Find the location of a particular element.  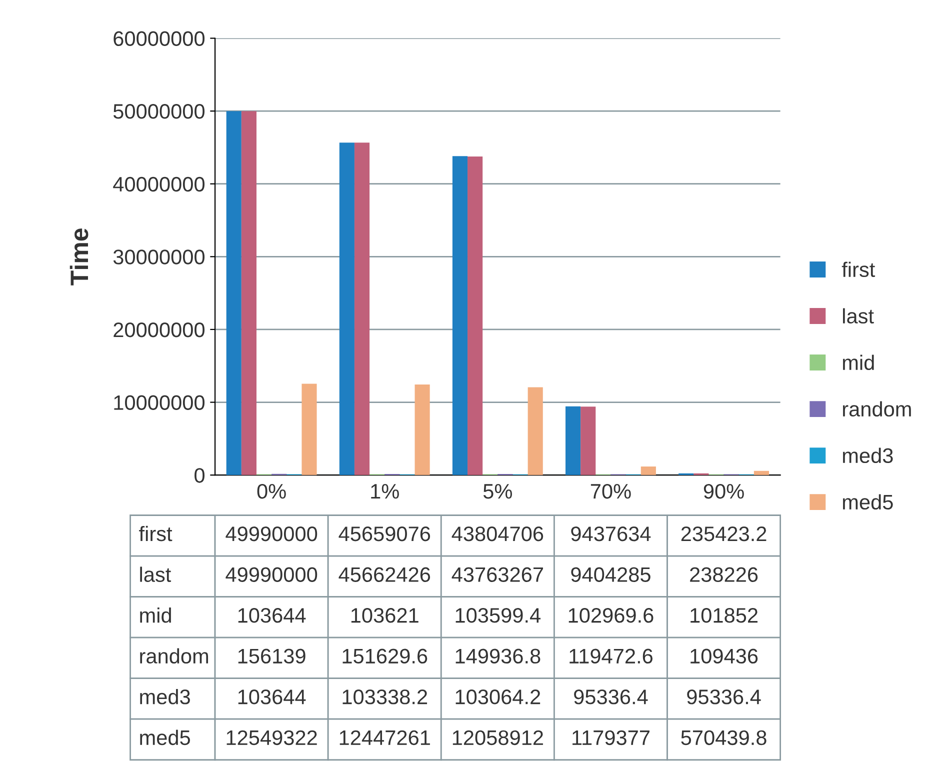

text: random is located at coordinates (174, 656).